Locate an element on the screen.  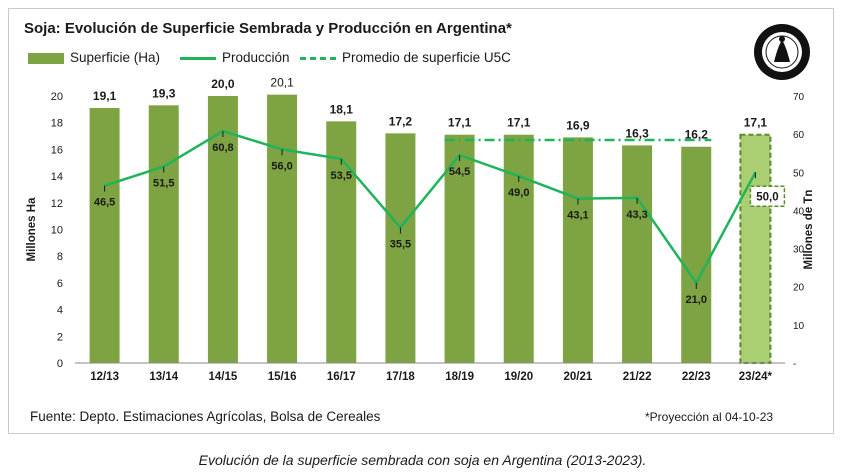
y-right-tick-7: 70 is located at coordinates (799, 97).